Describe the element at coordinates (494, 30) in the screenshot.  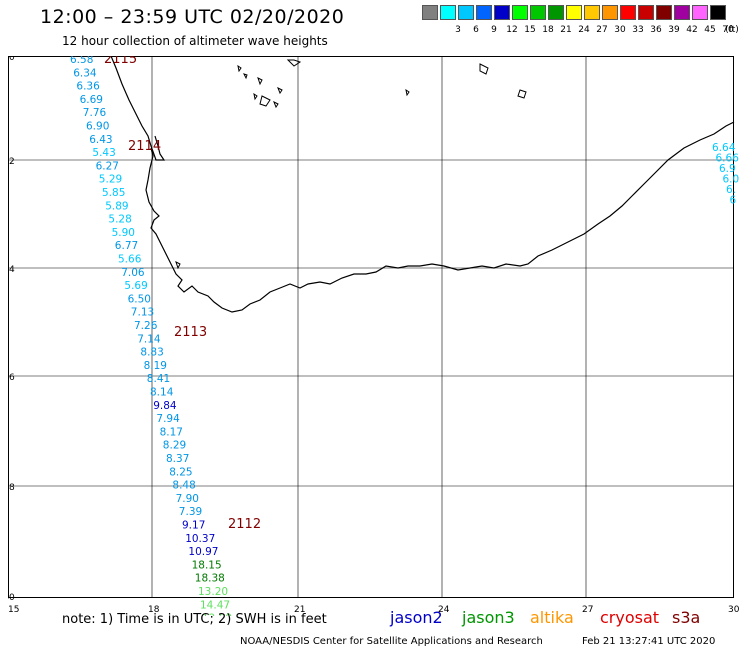
I see `legend-label: 9` at that location.